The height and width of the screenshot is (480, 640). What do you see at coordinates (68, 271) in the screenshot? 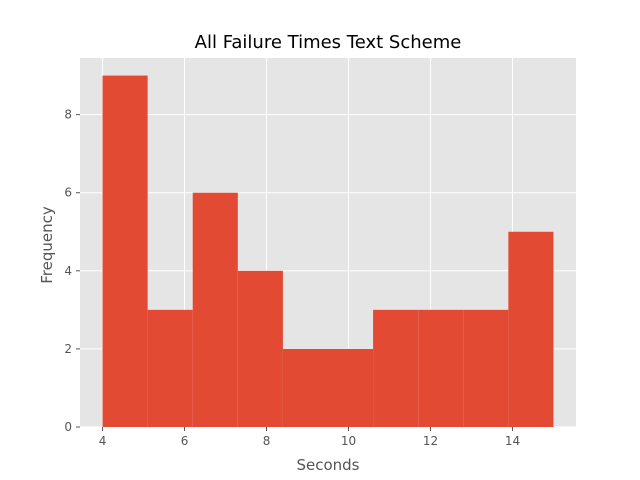
I see `y-tick-label-2: 4` at bounding box center [68, 271].